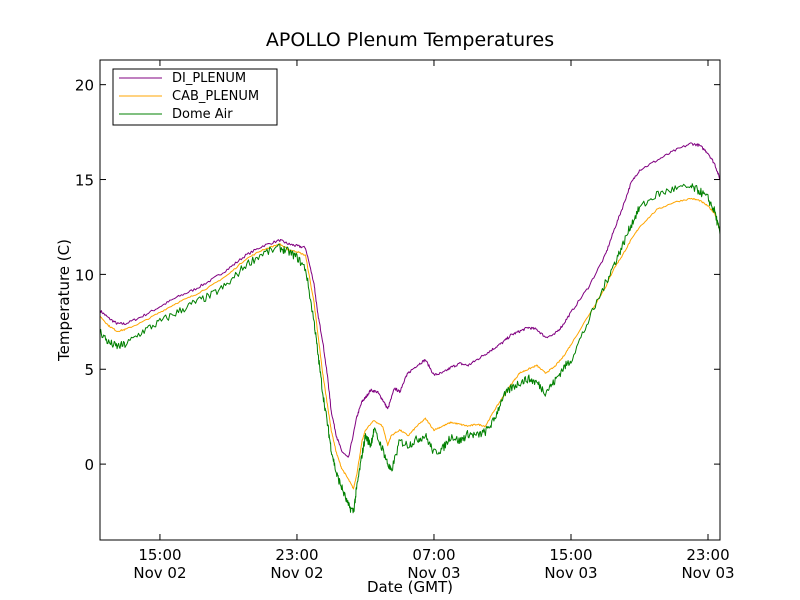 The width and height of the screenshot is (800, 600). What do you see at coordinates (202, 114) in the screenshot?
I see `legend-label-dome-air: Dome Air` at bounding box center [202, 114].